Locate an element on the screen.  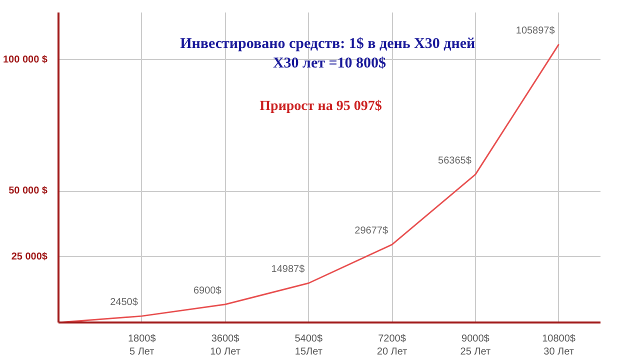
text: Прирост на 95 097$ is located at coordinates (321, 106).